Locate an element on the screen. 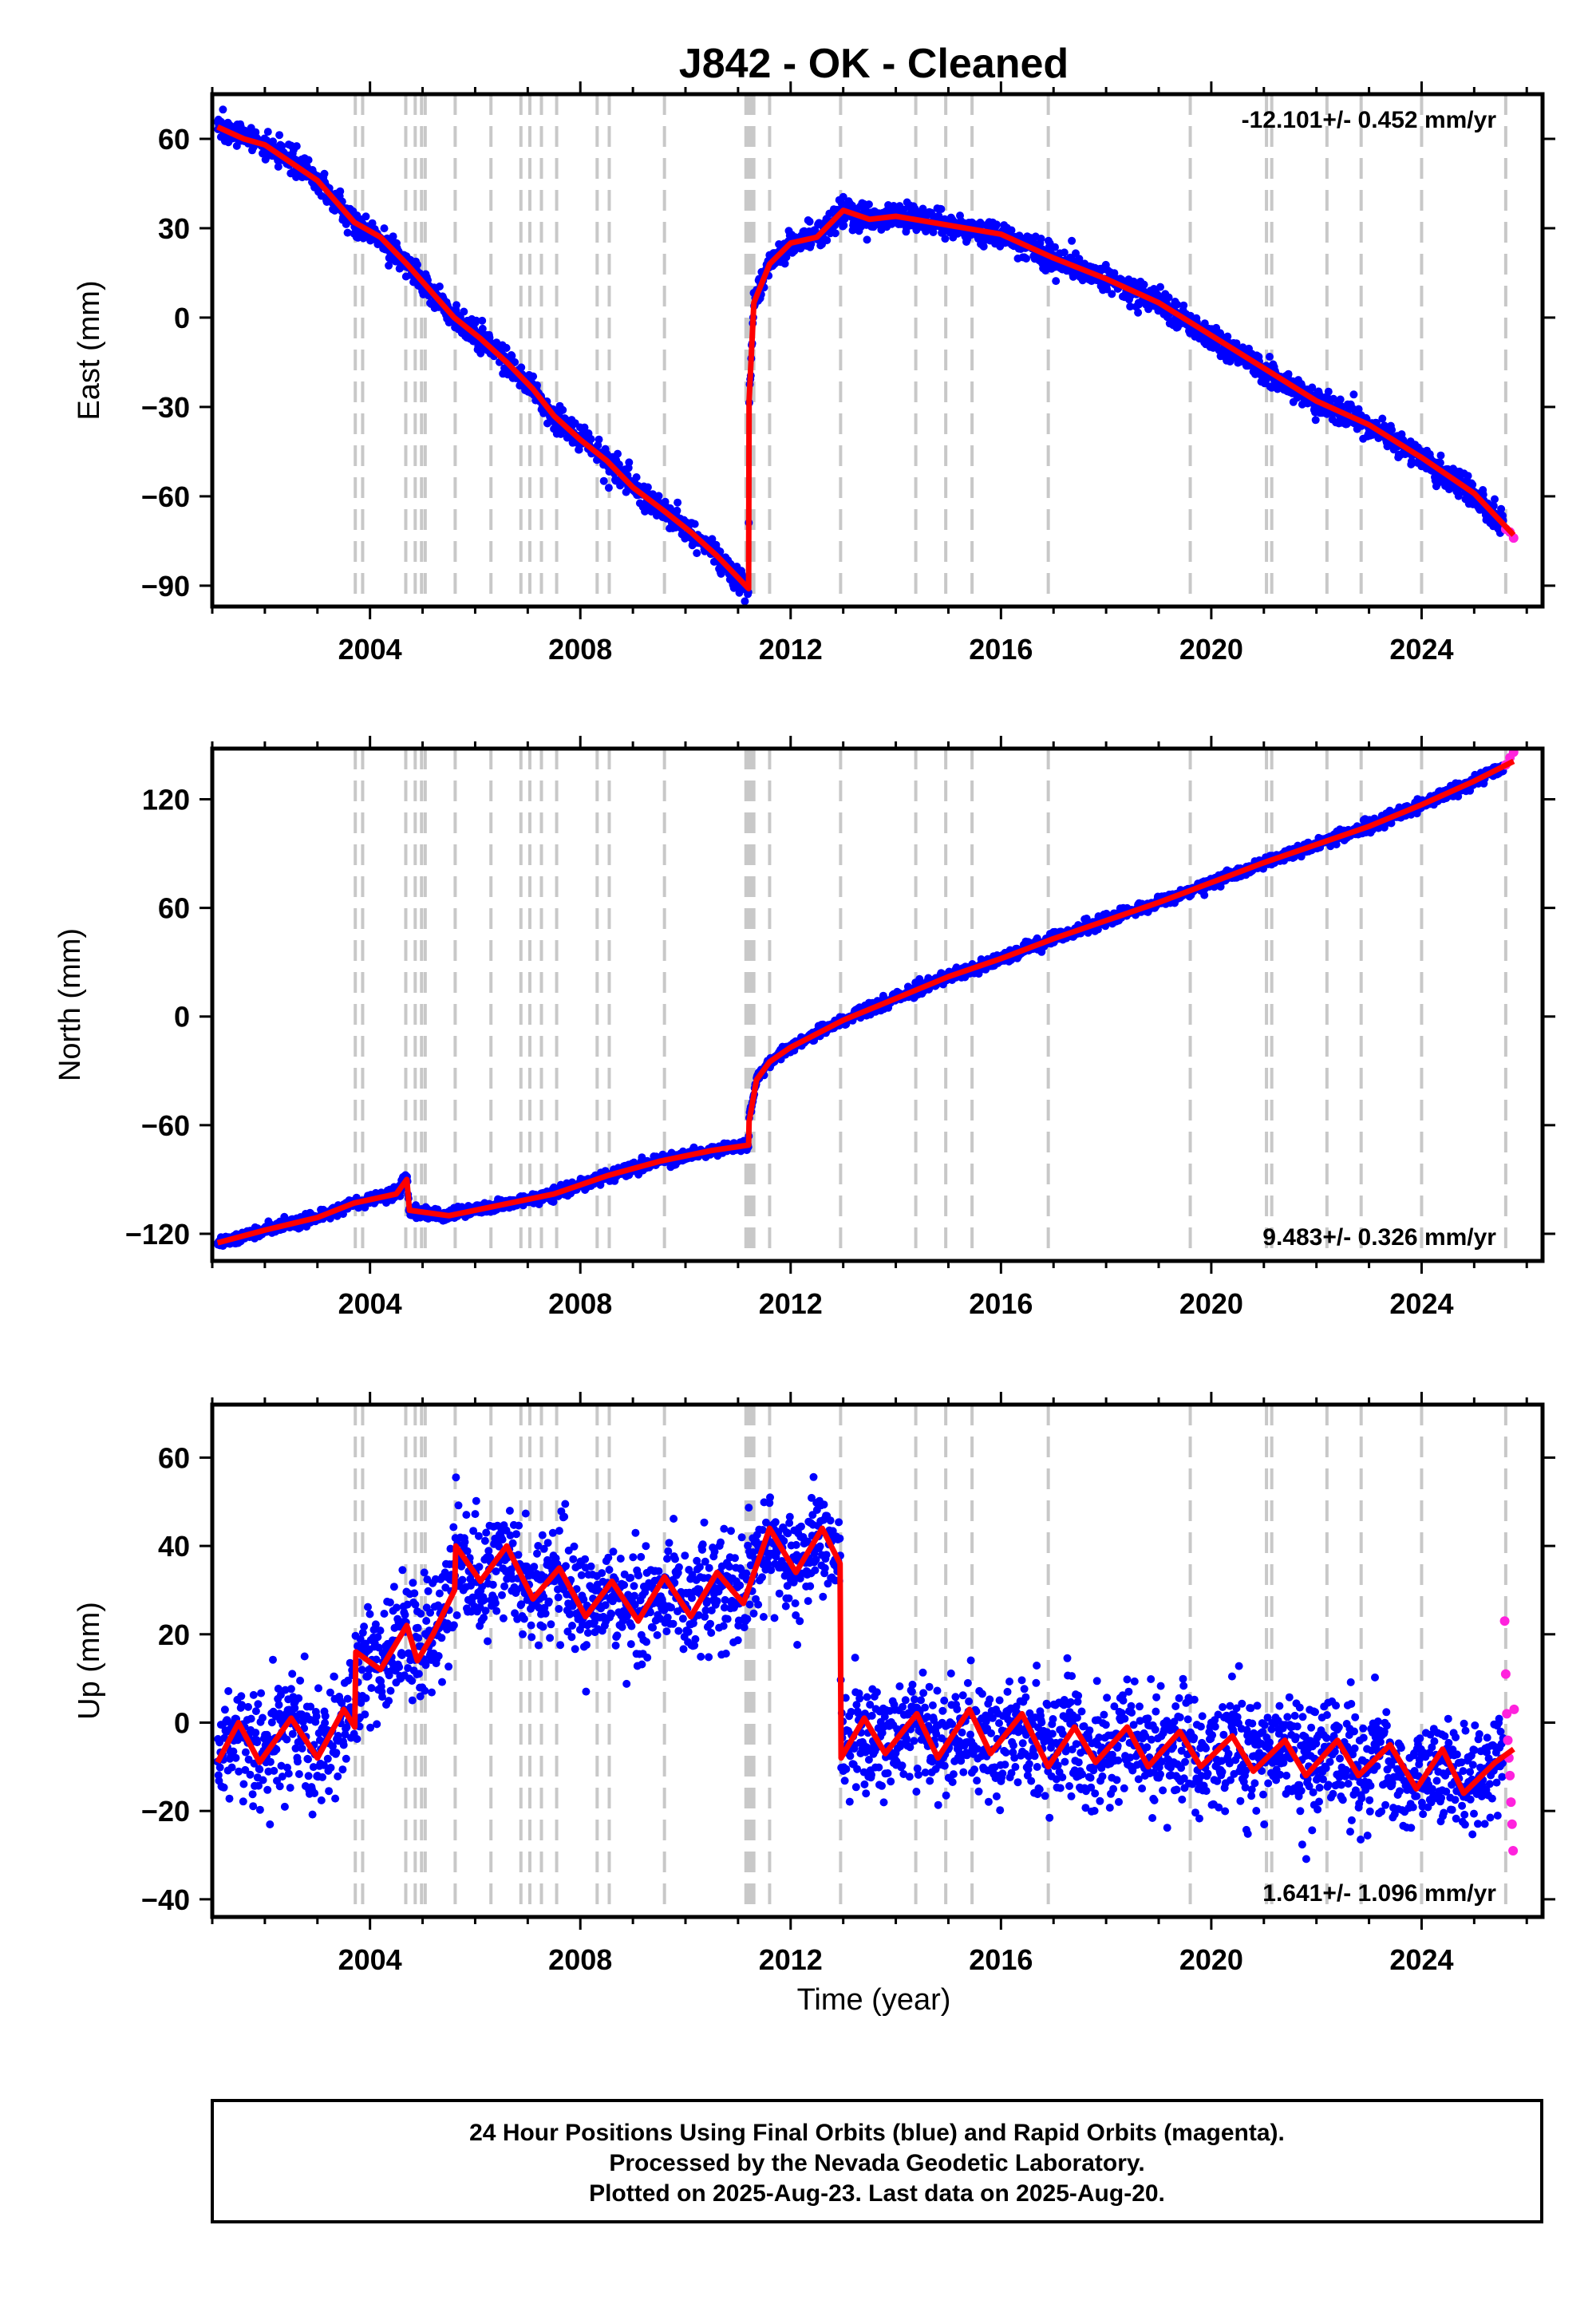 The height and width of the screenshot is (2316, 1596). y-tick-label: 30 is located at coordinates (174, 228).